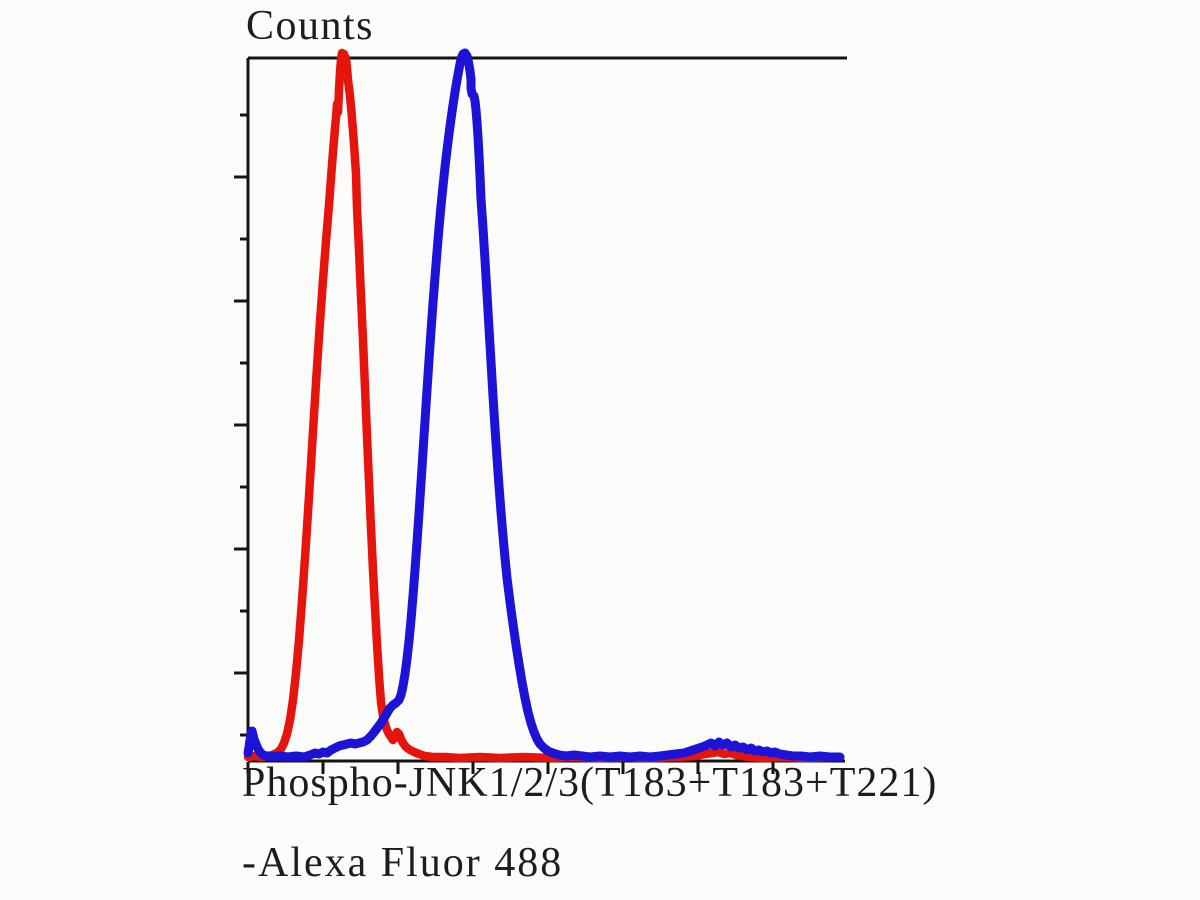  Describe the element at coordinates (403, 863) in the screenshot. I see `x-axis-label-line2: -Alexa Fluor 488` at that location.